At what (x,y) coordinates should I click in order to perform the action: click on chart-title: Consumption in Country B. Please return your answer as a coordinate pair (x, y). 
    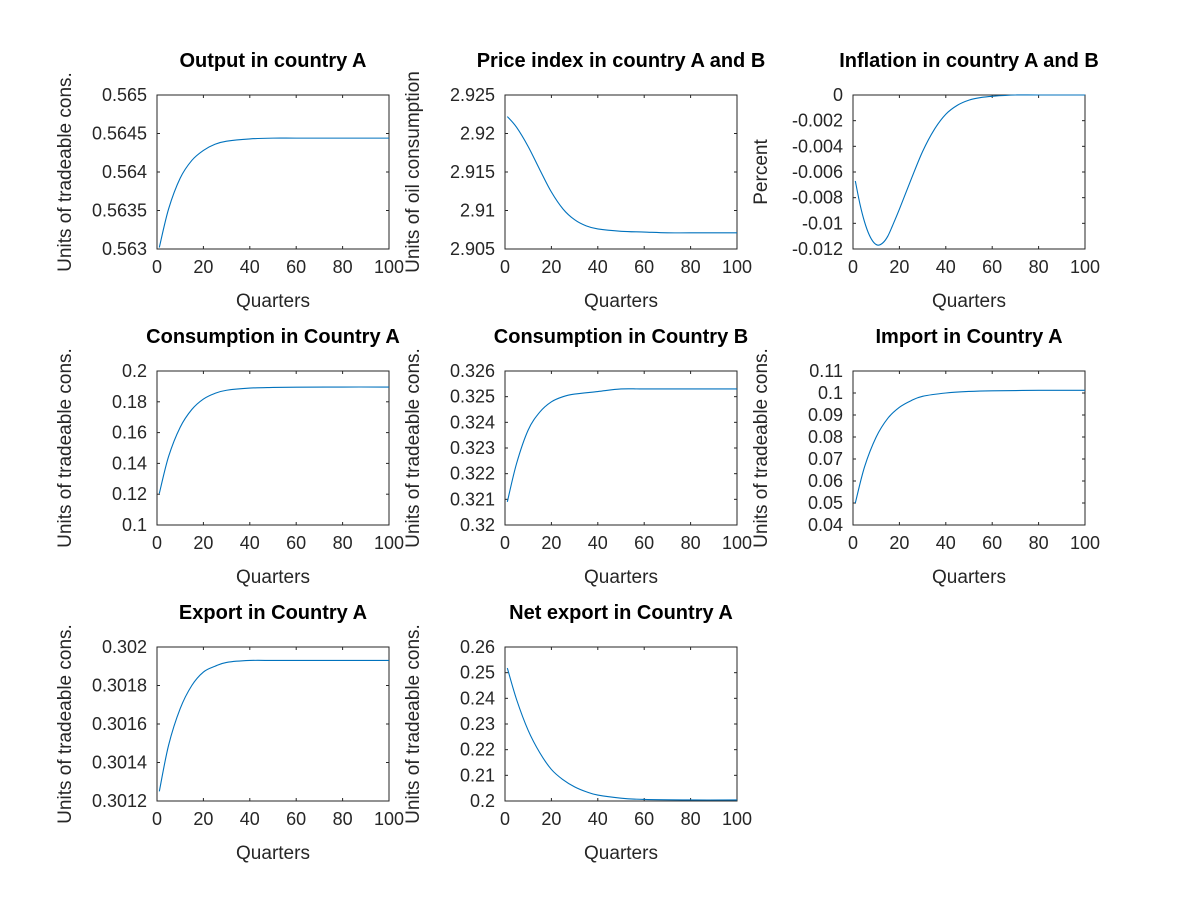
    Looking at the image, I should click on (621, 337).